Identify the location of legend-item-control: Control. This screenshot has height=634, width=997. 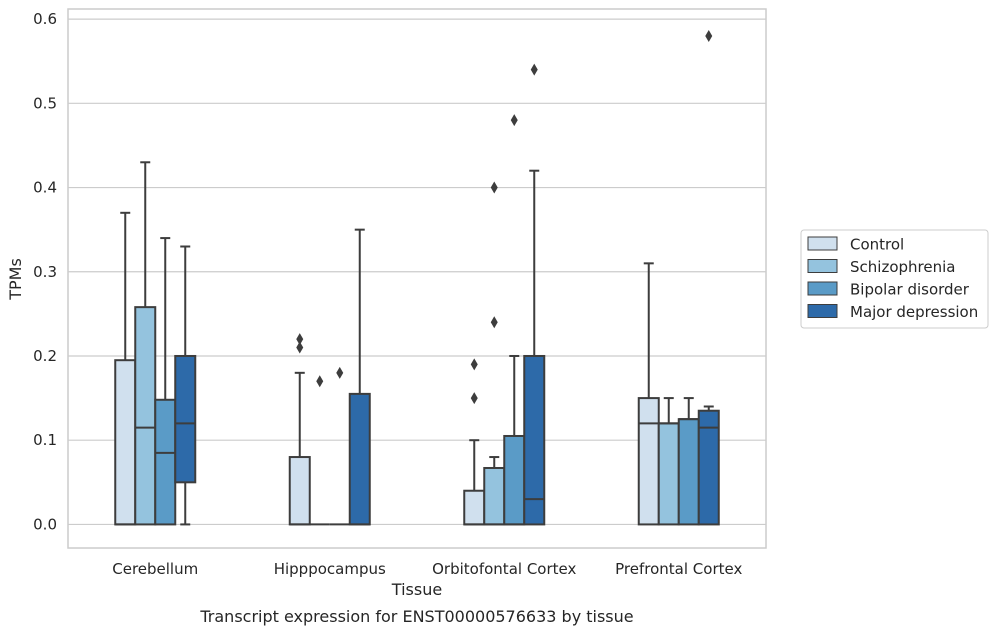
(855, 245).